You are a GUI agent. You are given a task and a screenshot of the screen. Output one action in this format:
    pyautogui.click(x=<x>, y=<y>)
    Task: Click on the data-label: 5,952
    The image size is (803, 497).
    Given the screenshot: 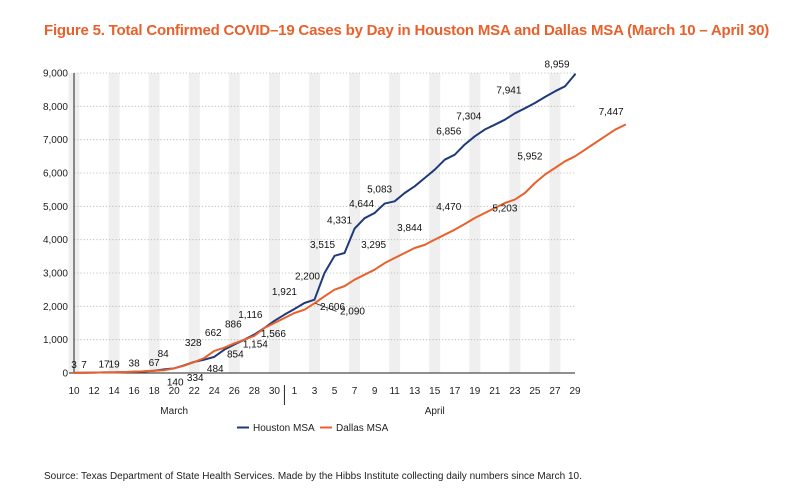 What is the action you would take?
    pyautogui.click(x=529, y=157)
    